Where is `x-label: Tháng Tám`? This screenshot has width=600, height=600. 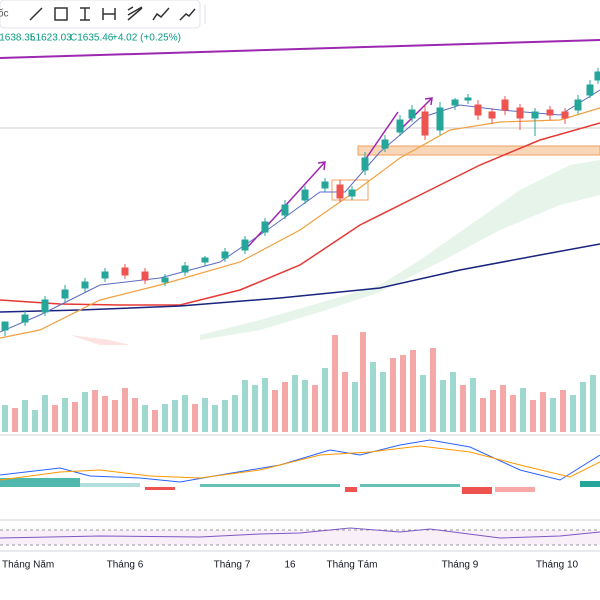 x-label: Tháng Tám is located at coordinates (352, 565).